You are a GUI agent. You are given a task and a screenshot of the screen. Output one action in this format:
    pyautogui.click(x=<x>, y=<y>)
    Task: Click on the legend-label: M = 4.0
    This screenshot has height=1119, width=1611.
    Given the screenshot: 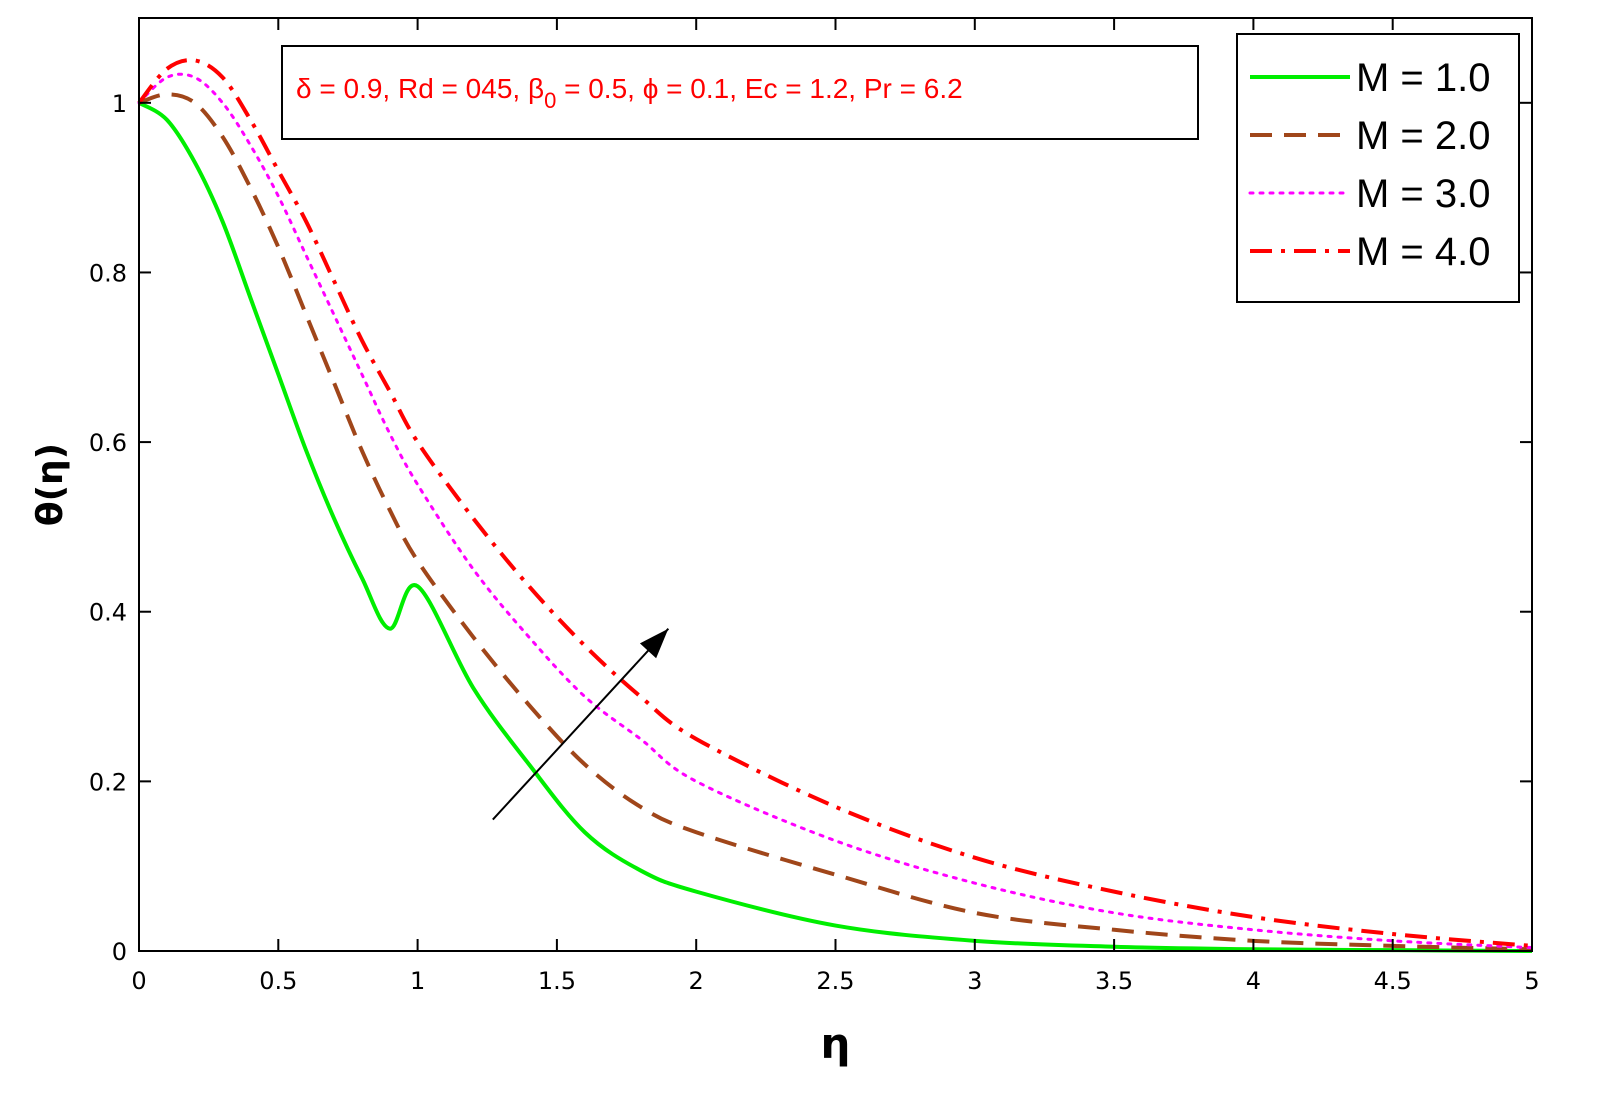 What is the action you would take?
    pyautogui.click(x=1423, y=252)
    